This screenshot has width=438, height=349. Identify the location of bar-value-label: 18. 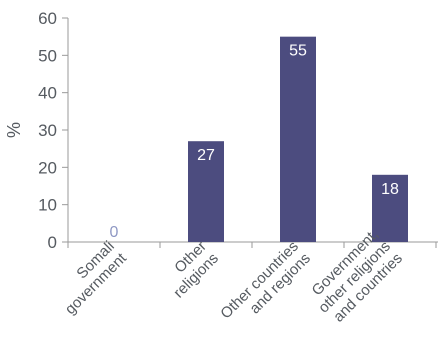
(390, 189).